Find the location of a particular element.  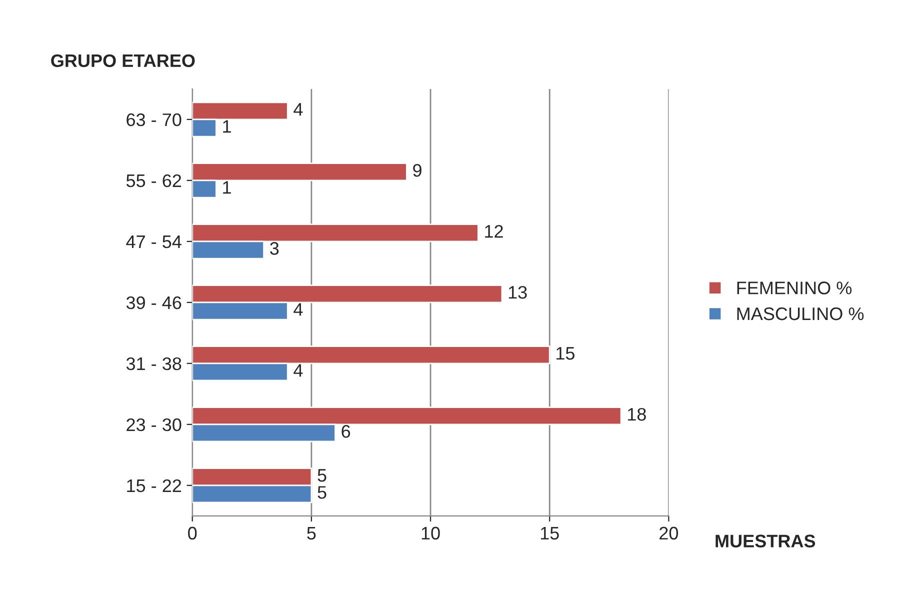

data-label: 15 is located at coordinates (565, 353).